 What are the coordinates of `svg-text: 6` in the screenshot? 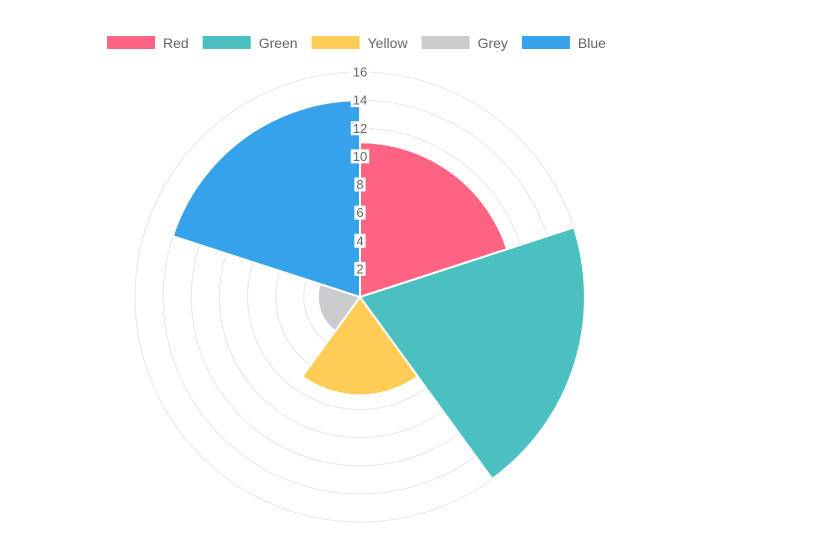 It's located at (359, 212).